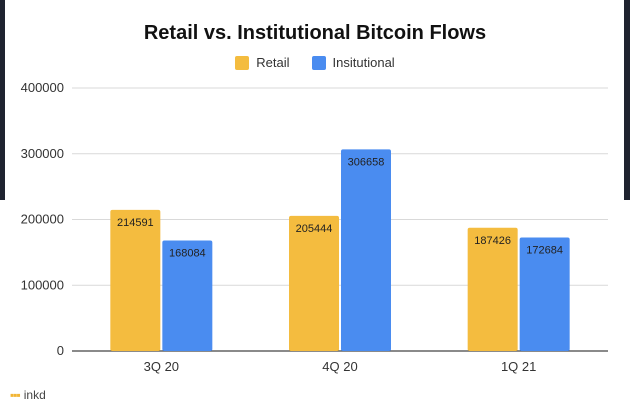 The width and height of the screenshot is (630, 403). I want to click on screen-frame-right, so click(627, 100).